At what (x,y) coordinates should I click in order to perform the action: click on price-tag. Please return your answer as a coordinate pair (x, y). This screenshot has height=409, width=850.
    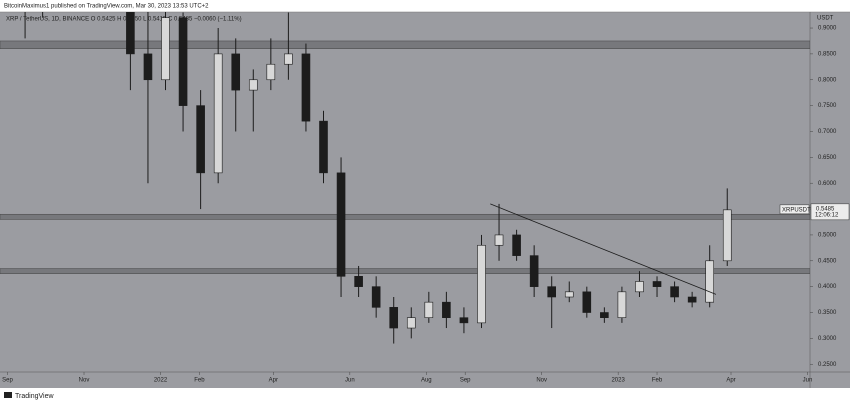
    Looking at the image, I should click on (830, 212).